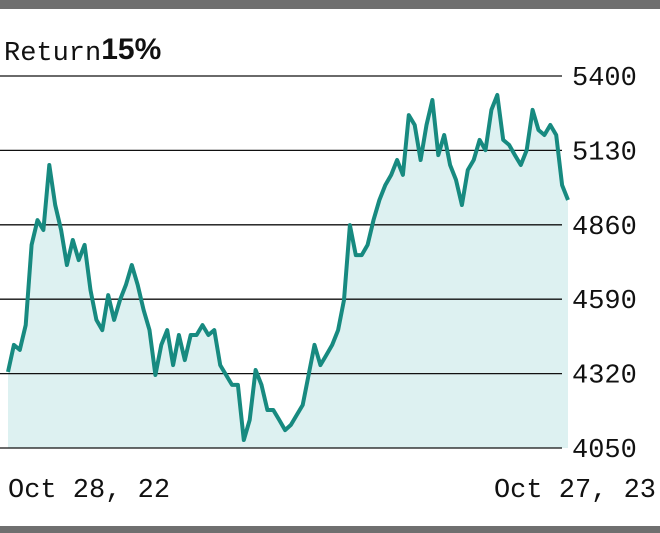 This screenshot has height=533, width=660. I want to click on x-tick-label: Oct 27, 23, so click(575, 491).